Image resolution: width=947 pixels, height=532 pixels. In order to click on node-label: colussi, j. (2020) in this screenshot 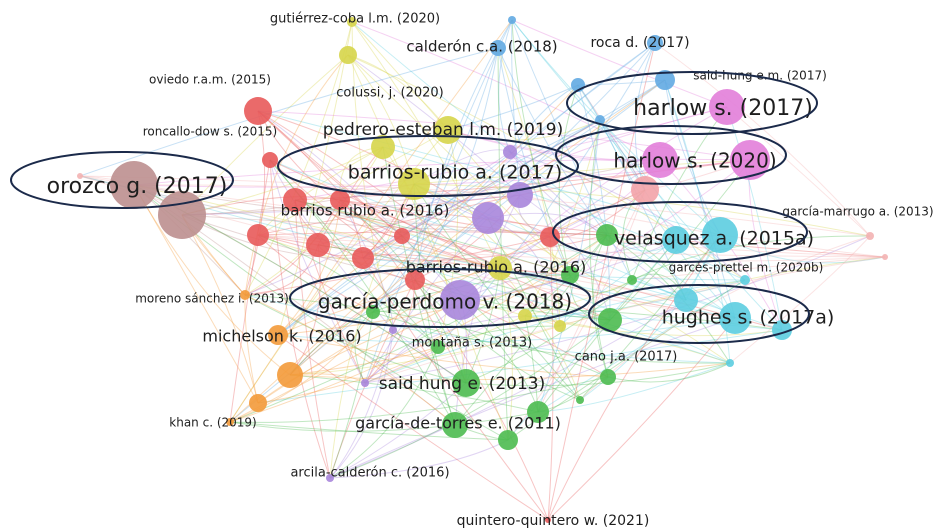, I will do `click(389, 93)`.